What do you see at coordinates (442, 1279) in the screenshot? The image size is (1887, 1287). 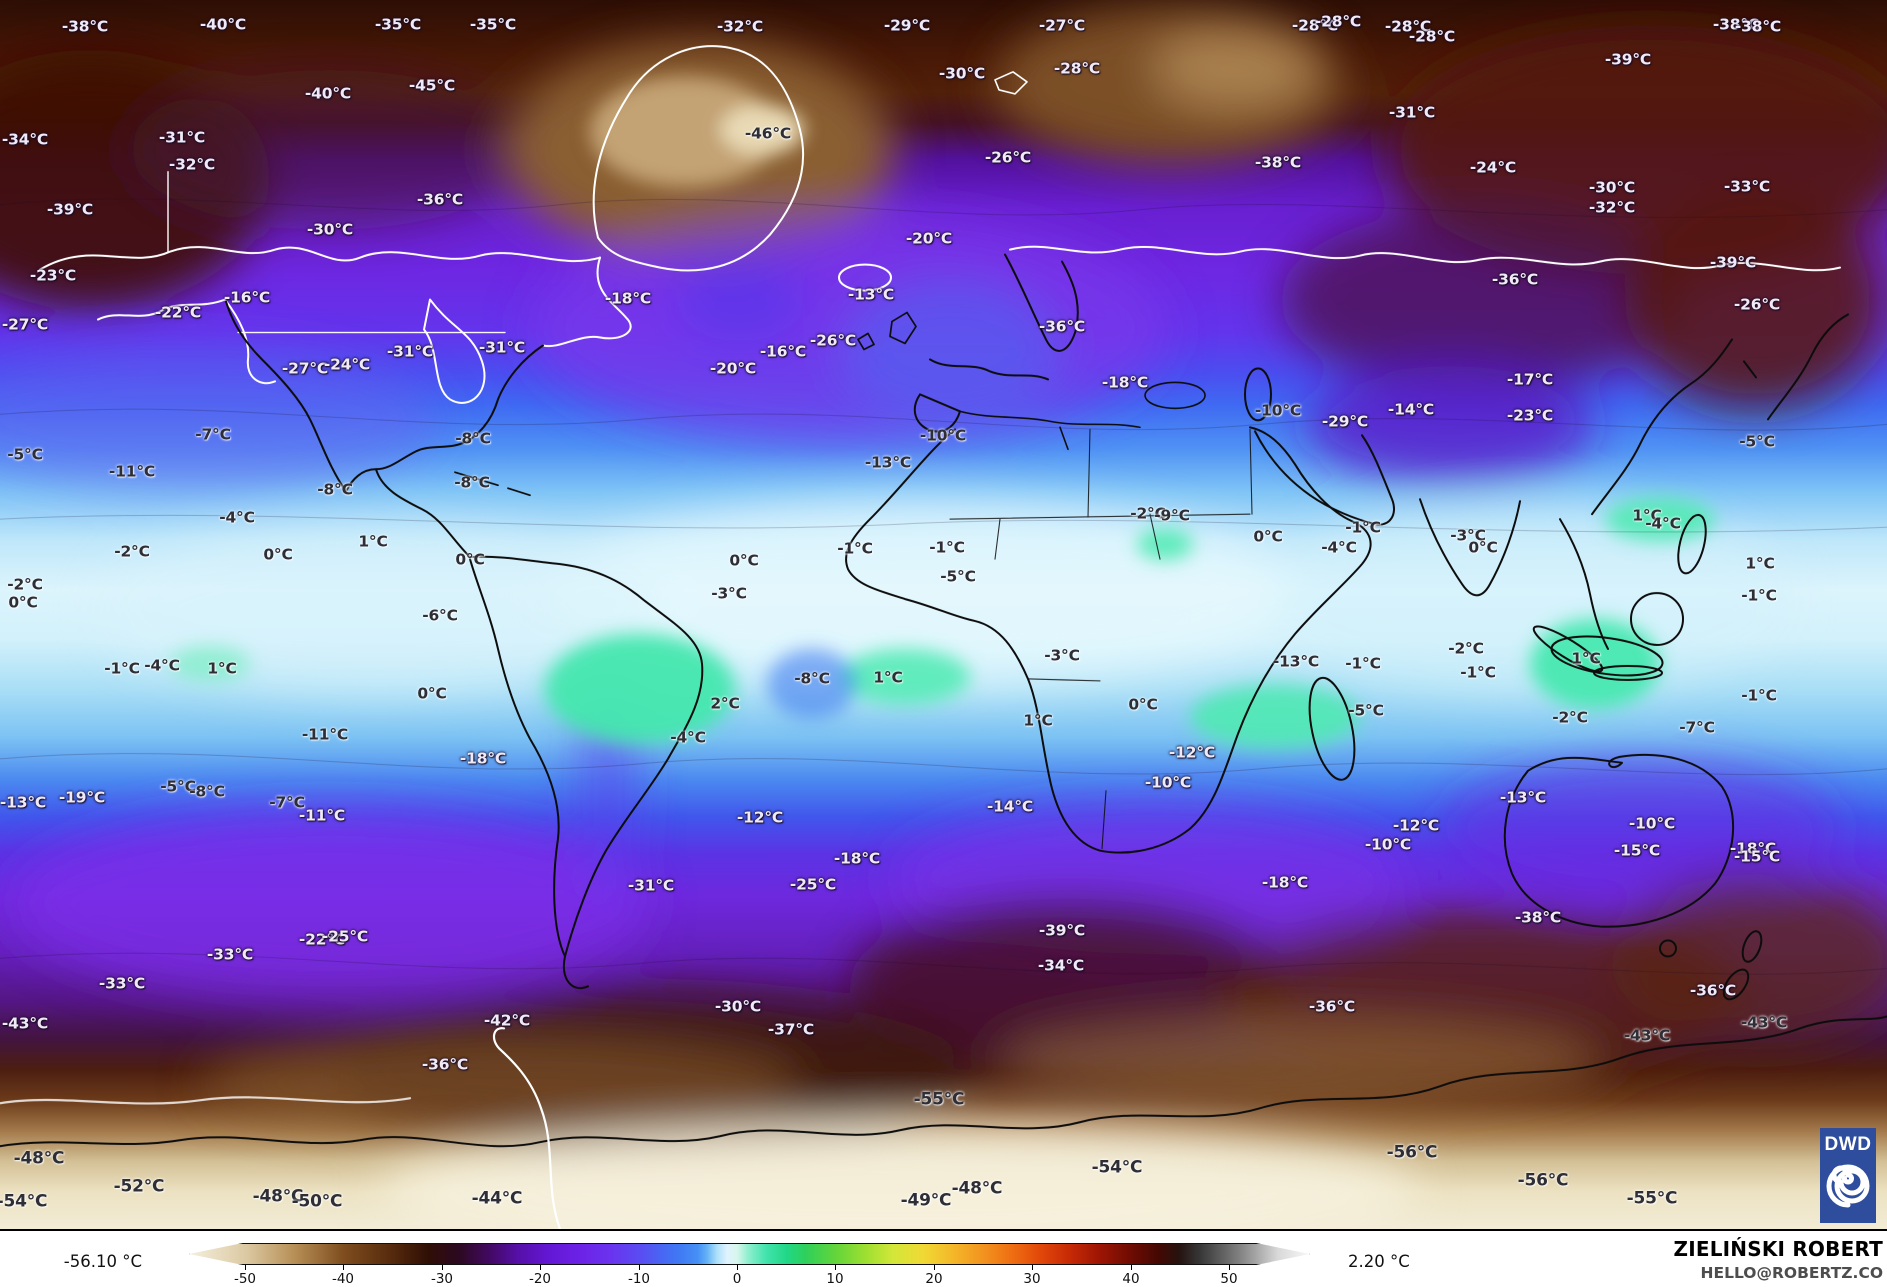 I see `colorbar-tick-label: -30` at bounding box center [442, 1279].